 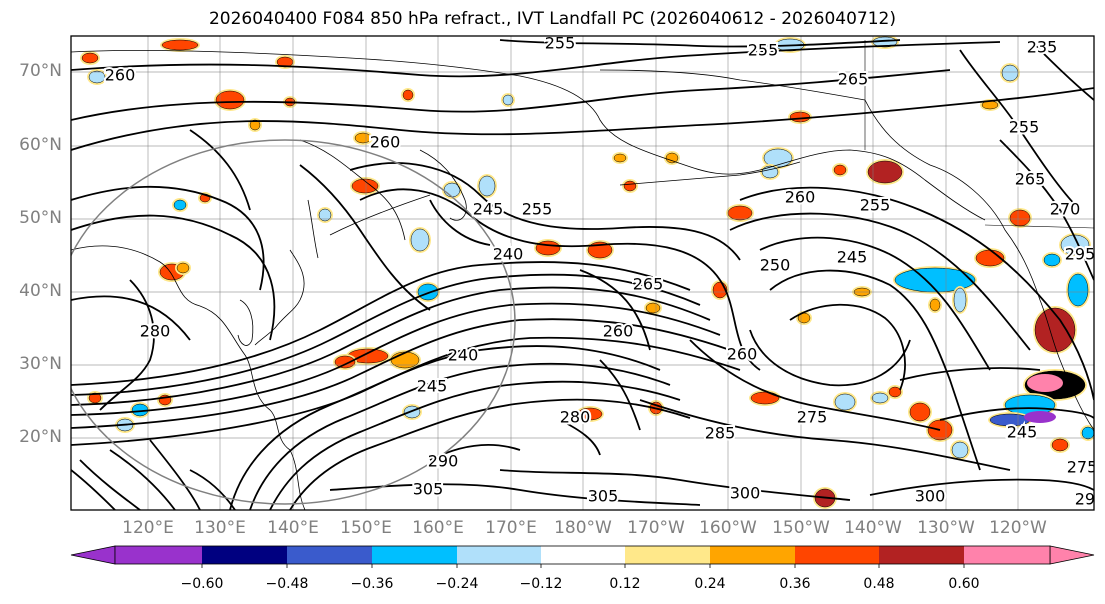 I want to click on colorbar, so click(x=582, y=556).